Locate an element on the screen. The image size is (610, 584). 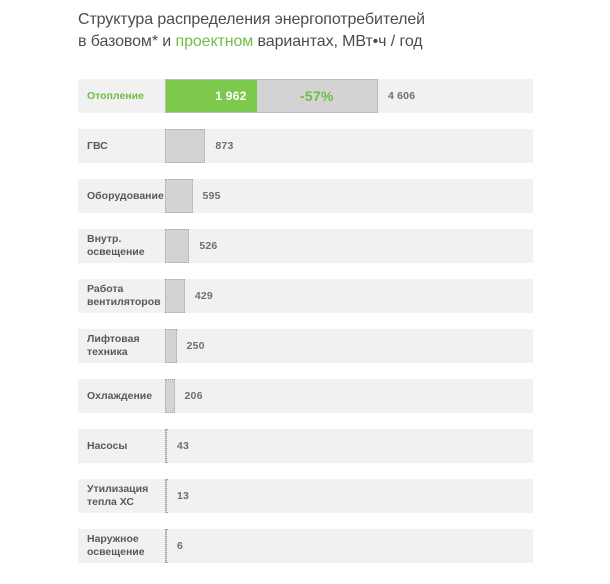
value-label: 206 is located at coordinates (193, 396).